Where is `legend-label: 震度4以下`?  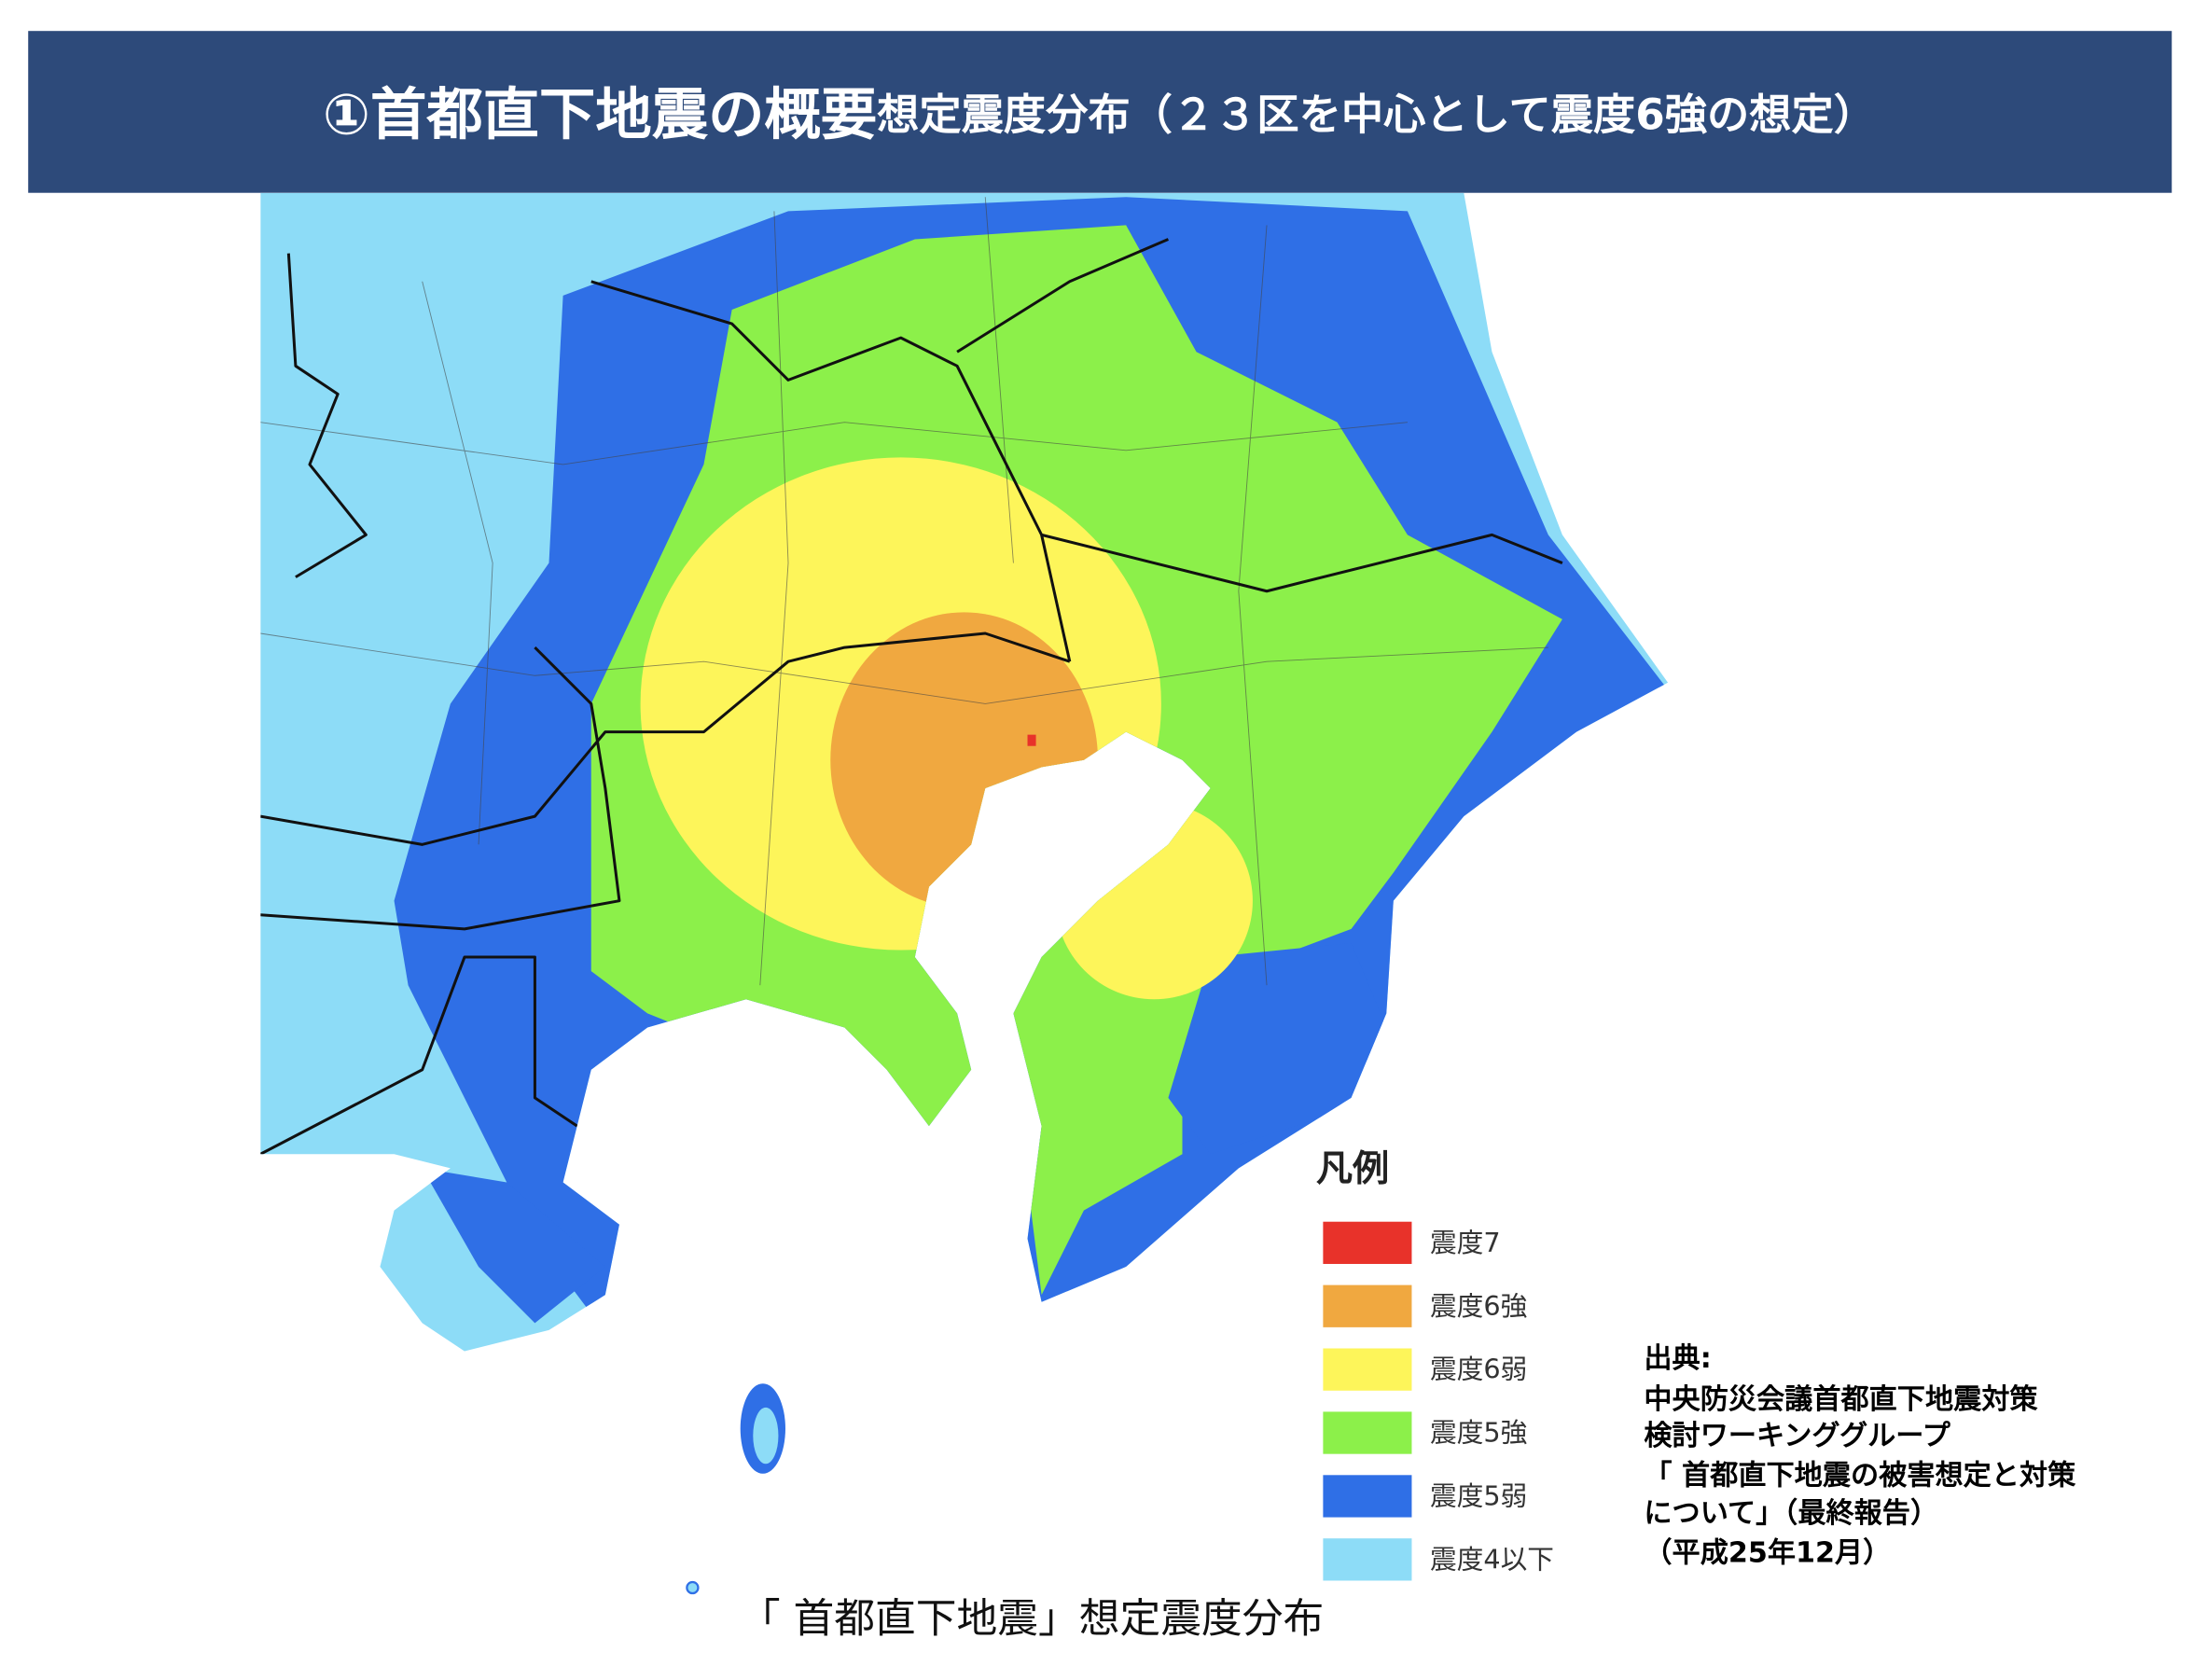
legend-label: 震度4以下 is located at coordinates (1492, 1559).